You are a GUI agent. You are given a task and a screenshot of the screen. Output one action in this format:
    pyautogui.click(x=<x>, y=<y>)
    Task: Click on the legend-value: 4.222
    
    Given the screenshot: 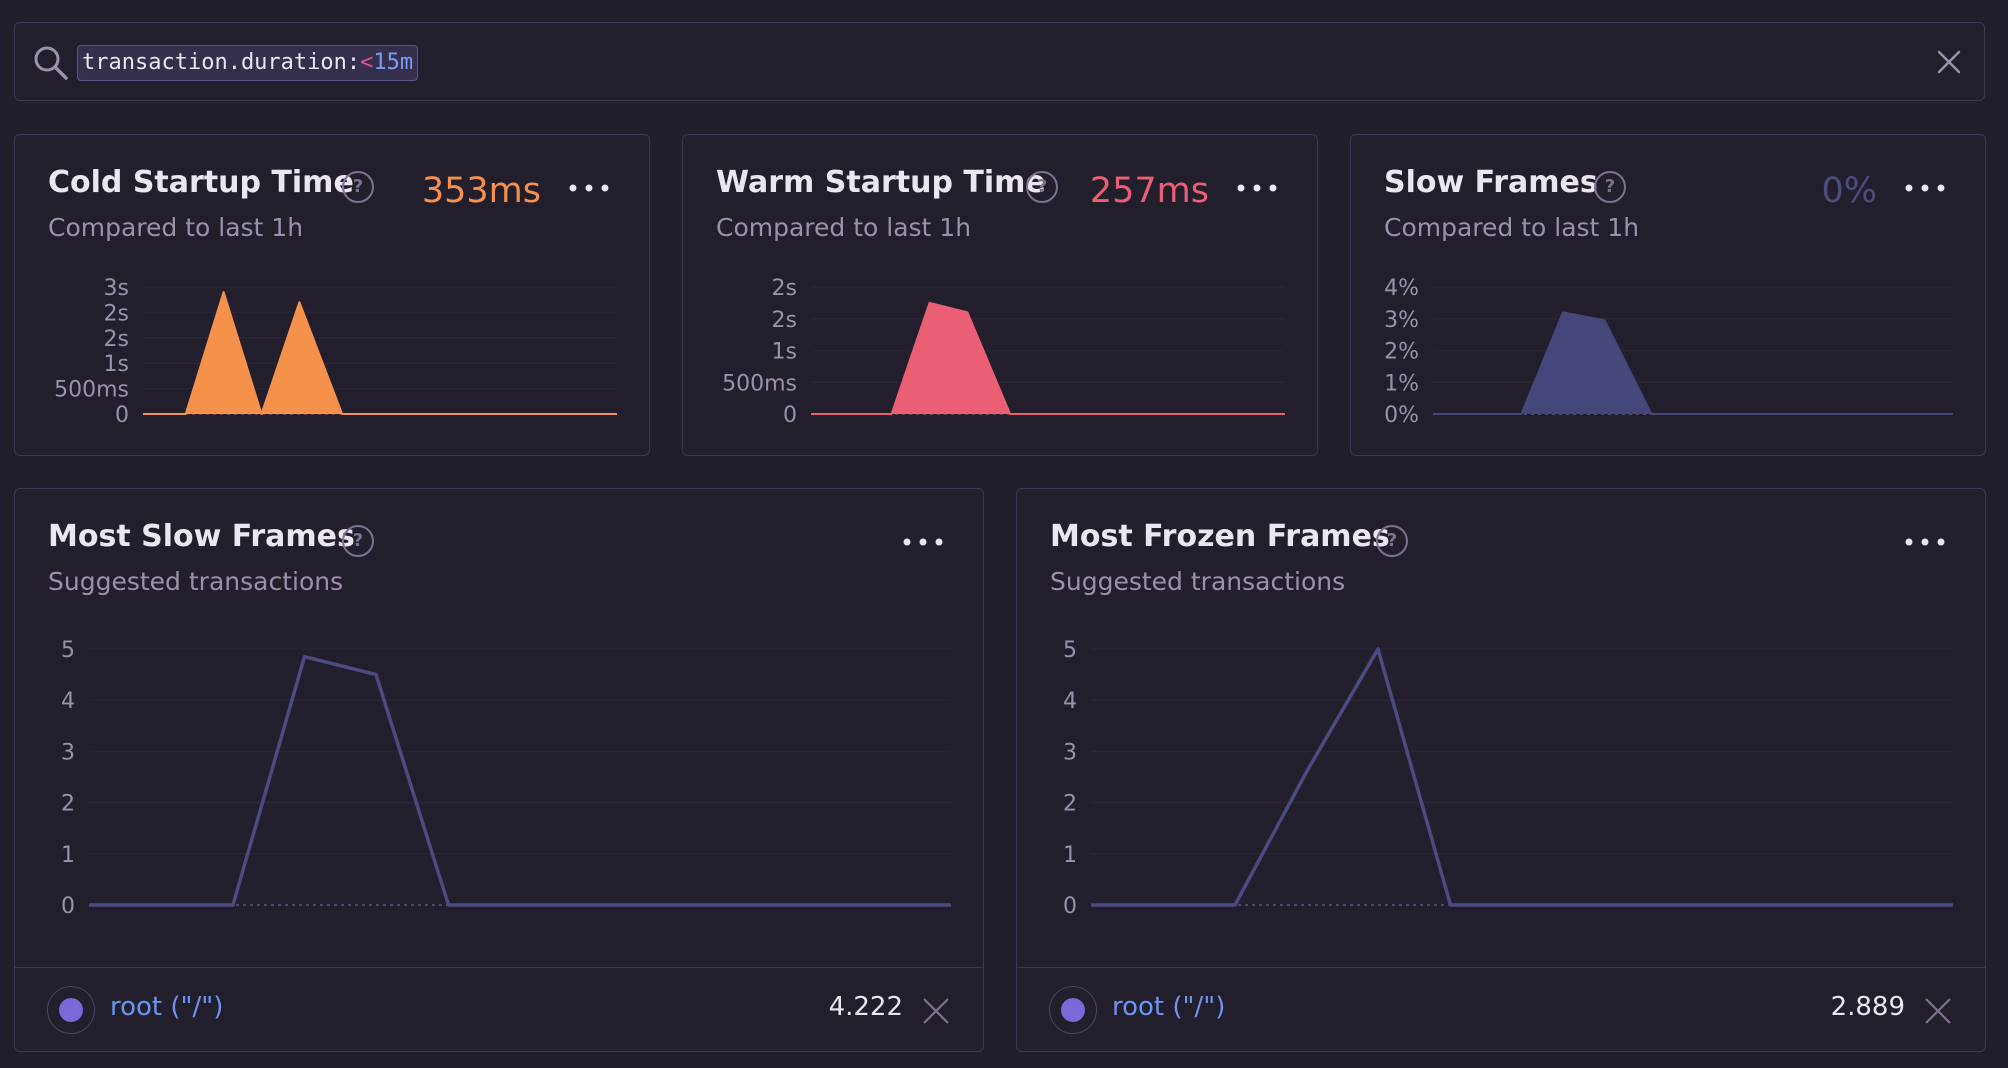 What is the action you would take?
    pyautogui.click(x=865, y=1007)
    